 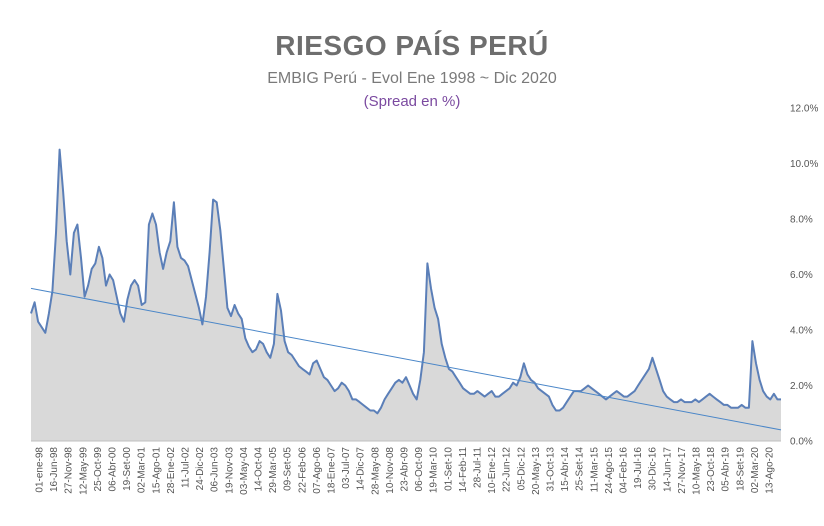 What do you see at coordinates (463, 470) in the screenshot?
I see `x-tick-label: 14-Feb-11` at bounding box center [463, 470].